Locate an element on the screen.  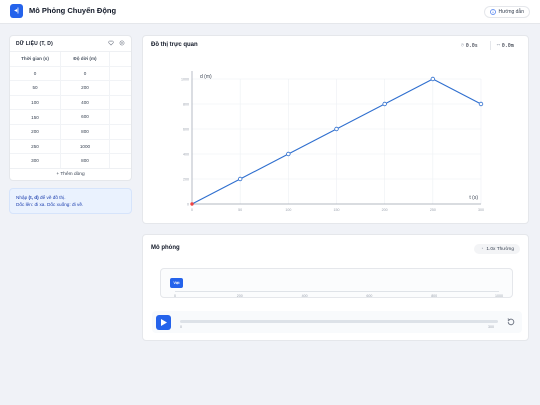
x-tick-label: 50 is located at coordinates (240, 210).